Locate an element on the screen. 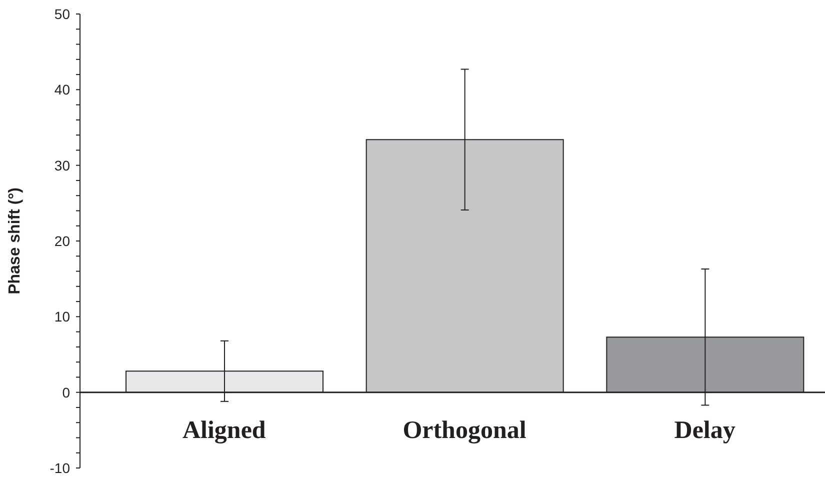 The height and width of the screenshot is (479, 825). y-tick-label: 0 is located at coordinates (66, 392).